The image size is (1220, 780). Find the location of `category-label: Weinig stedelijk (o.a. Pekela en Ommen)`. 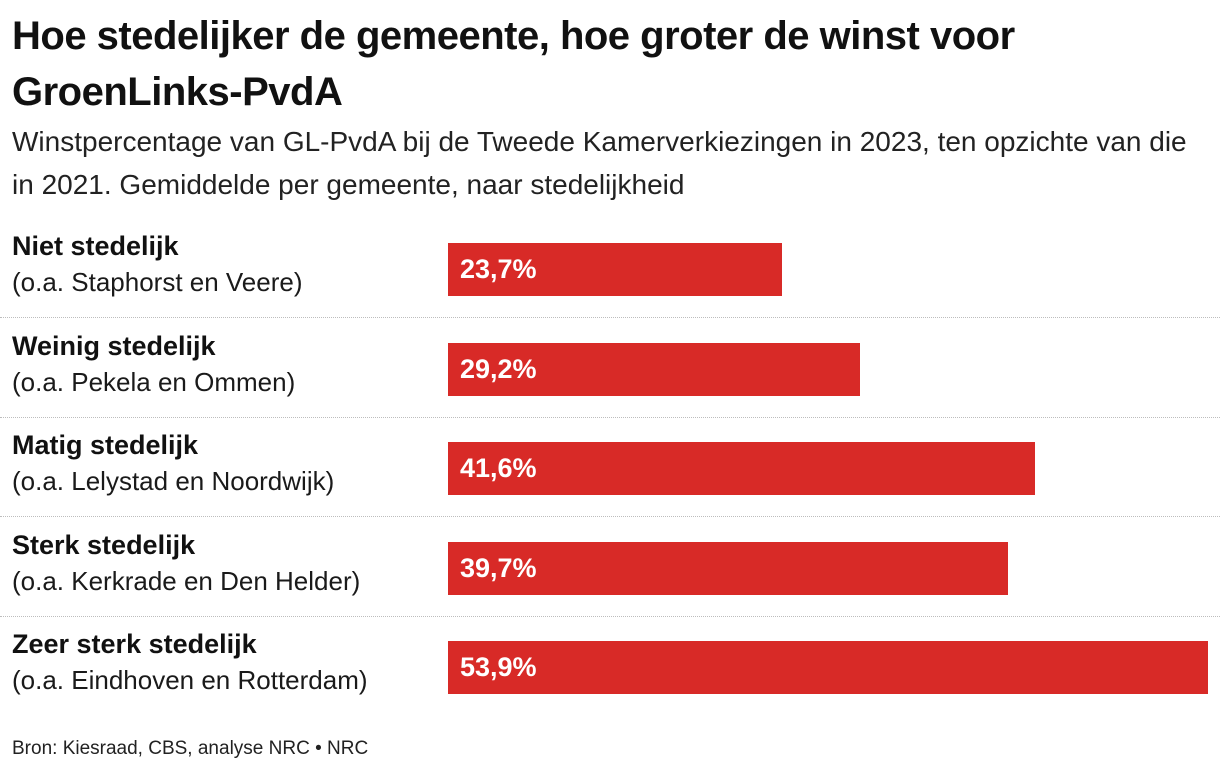

category-label: Weinig stedelijk (o.a. Pekela en Ommen) is located at coordinates (153, 364).